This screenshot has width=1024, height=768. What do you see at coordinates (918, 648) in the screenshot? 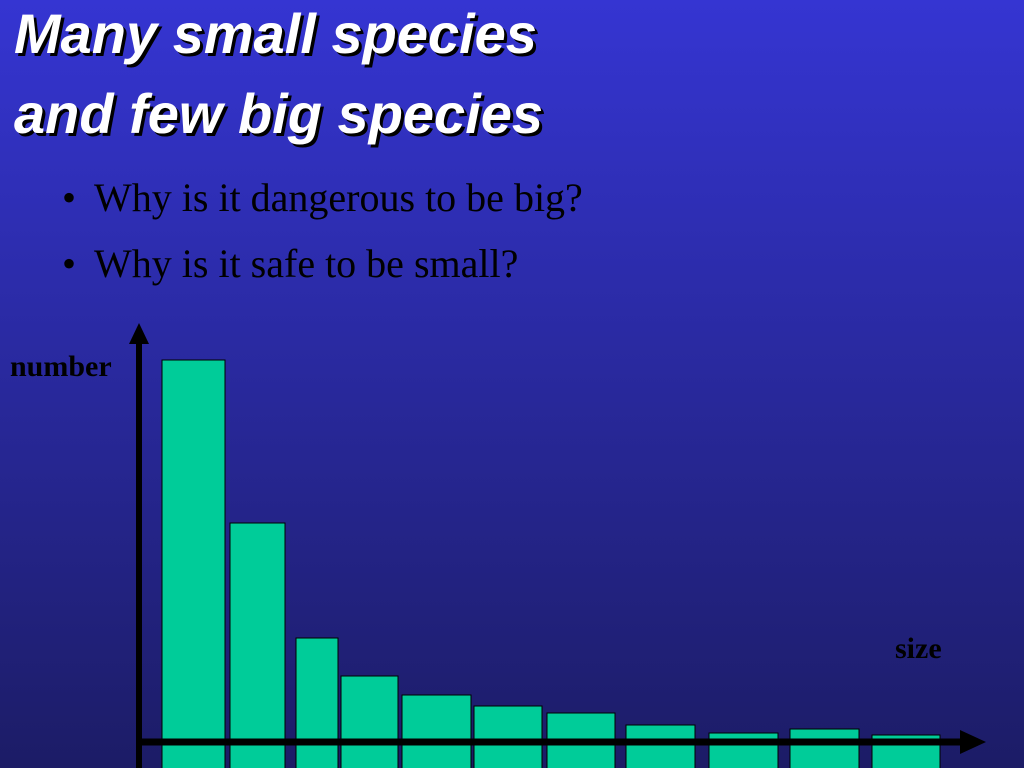
I see `x-axis-label: size` at bounding box center [918, 648].